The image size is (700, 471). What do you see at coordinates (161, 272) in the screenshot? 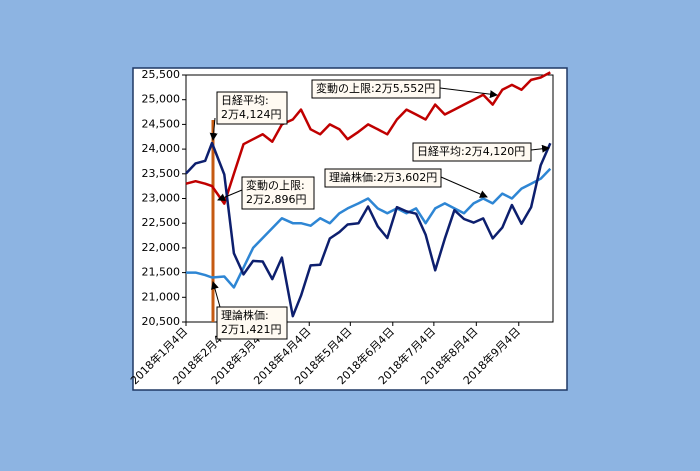
I see `y-tick-label: 21,500` at bounding box center [161, 272].